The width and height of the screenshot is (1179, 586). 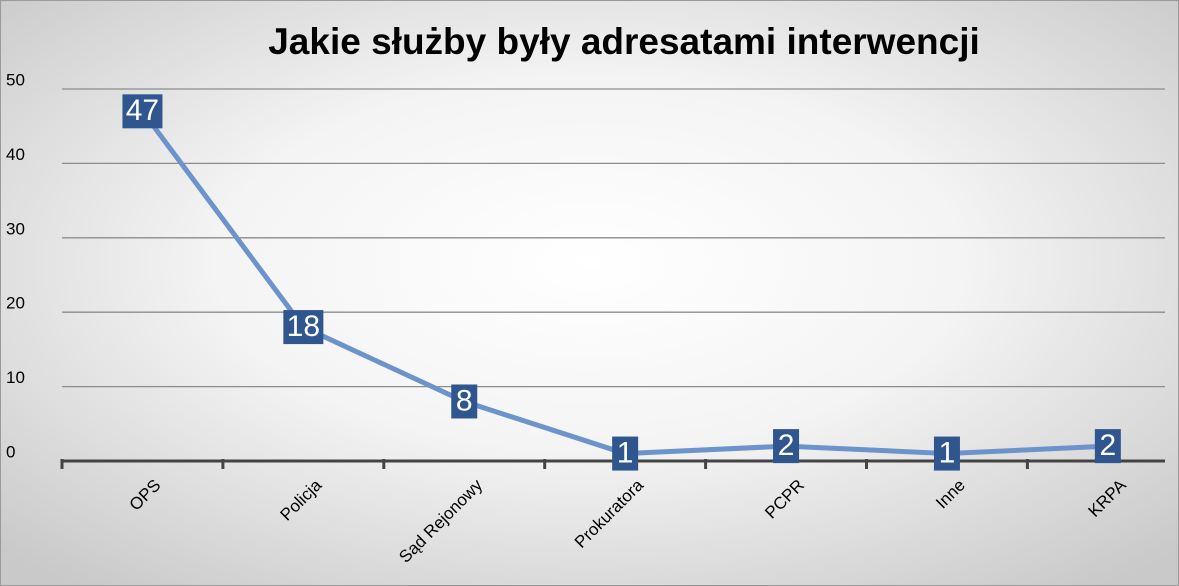 I want to click on y-tick-label: 10, so click(x=15, y=377).